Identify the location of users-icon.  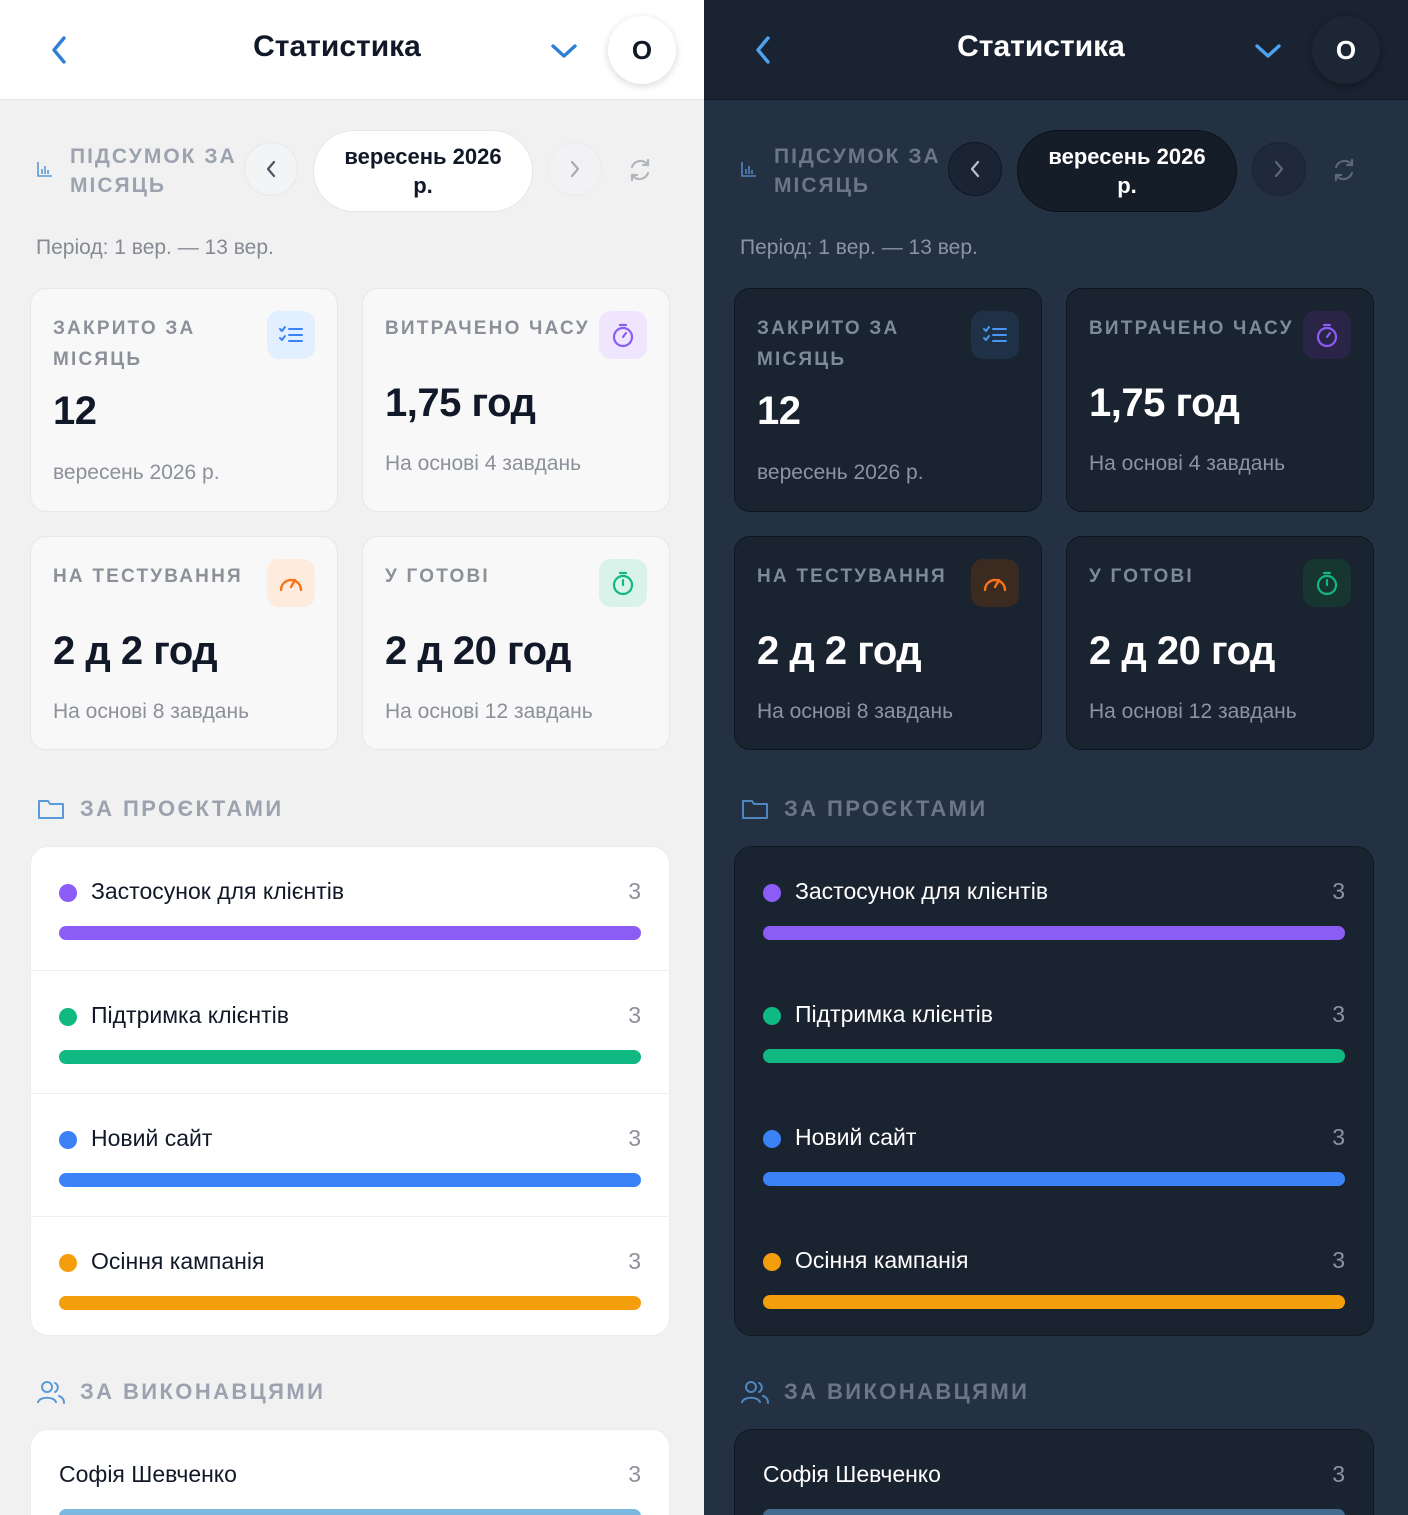
(755, 1392).